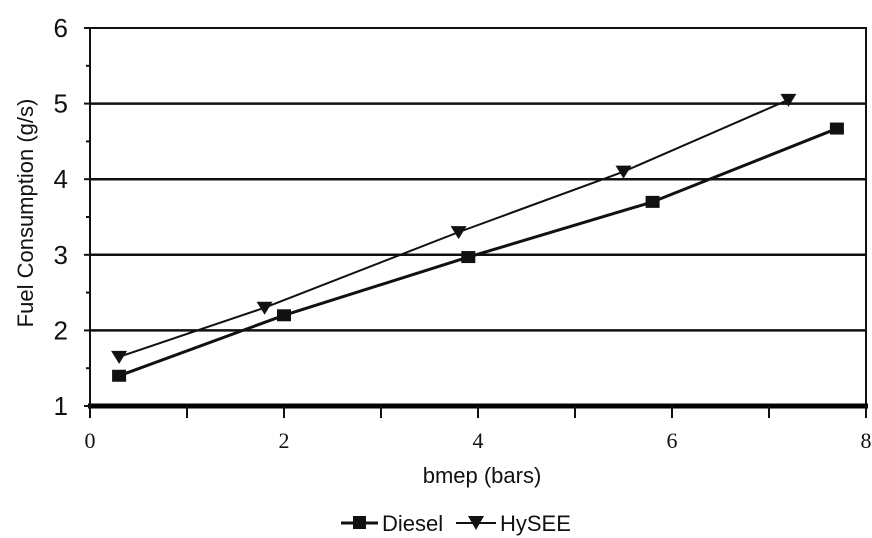 The width and height of the screenshot is (872, 538). Describe the element at coordinates (359, 522) in the screenshot. I see `legend-square-marker-icon` at that location.